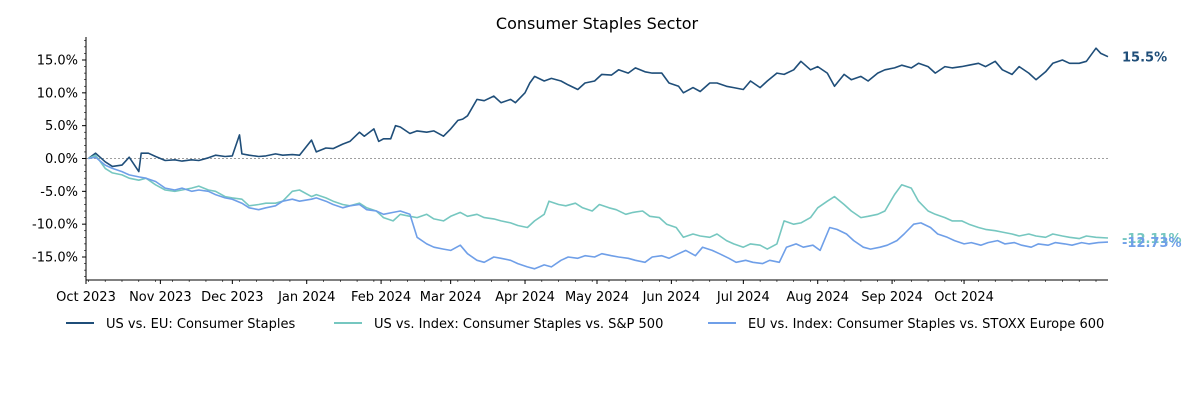 The image size is (1200, 400). What do you see at coordinates (306, 297) in the screenshot?
I see `x-tick-label: Jan 2024` at bounding box center [306, 297].